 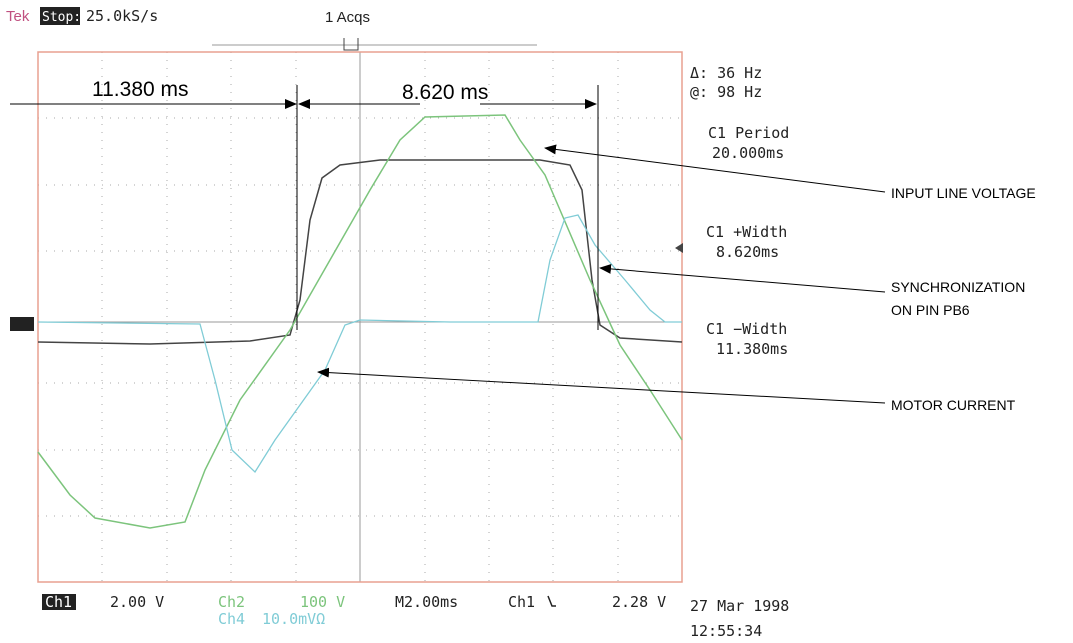 What do you see at coordinates (18, 16) in the screenshot?
I see `brand: Tek` at bounding box center [18, 16].